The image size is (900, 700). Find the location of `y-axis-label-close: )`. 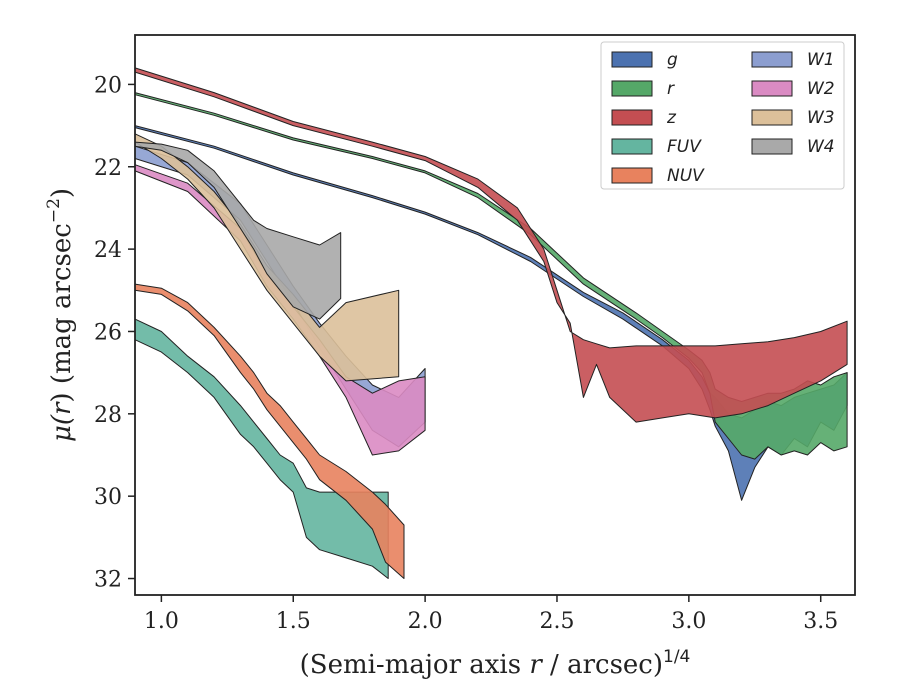

y-axis-label-close: ) is located at coordinates (62, 193).